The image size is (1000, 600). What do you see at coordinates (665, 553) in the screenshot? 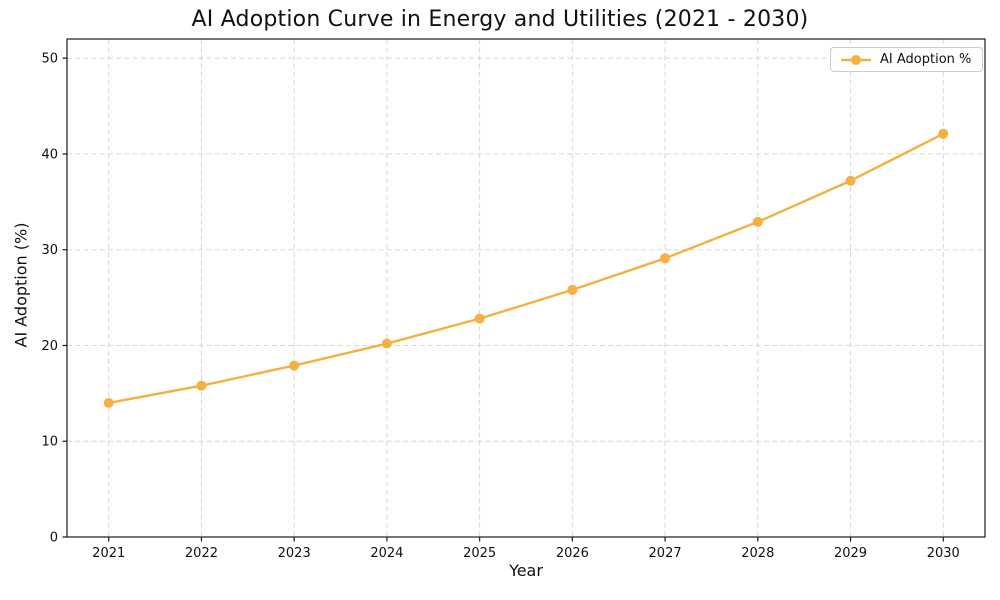
I see `x-tick-label: 2027` at bounding box center [665, 553].